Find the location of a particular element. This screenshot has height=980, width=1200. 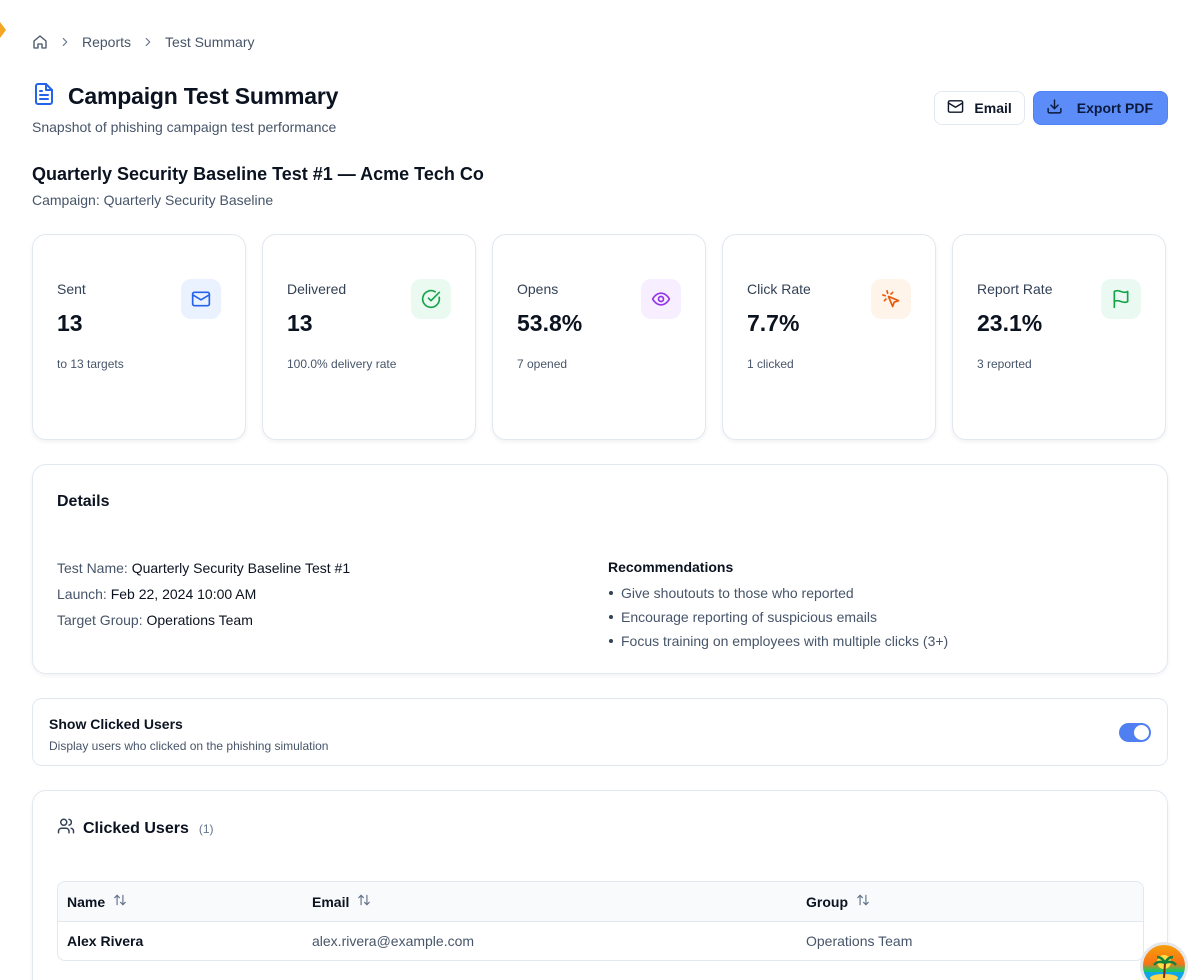

breadcrumb-reports: Reports is located at coordinates (107, 42).